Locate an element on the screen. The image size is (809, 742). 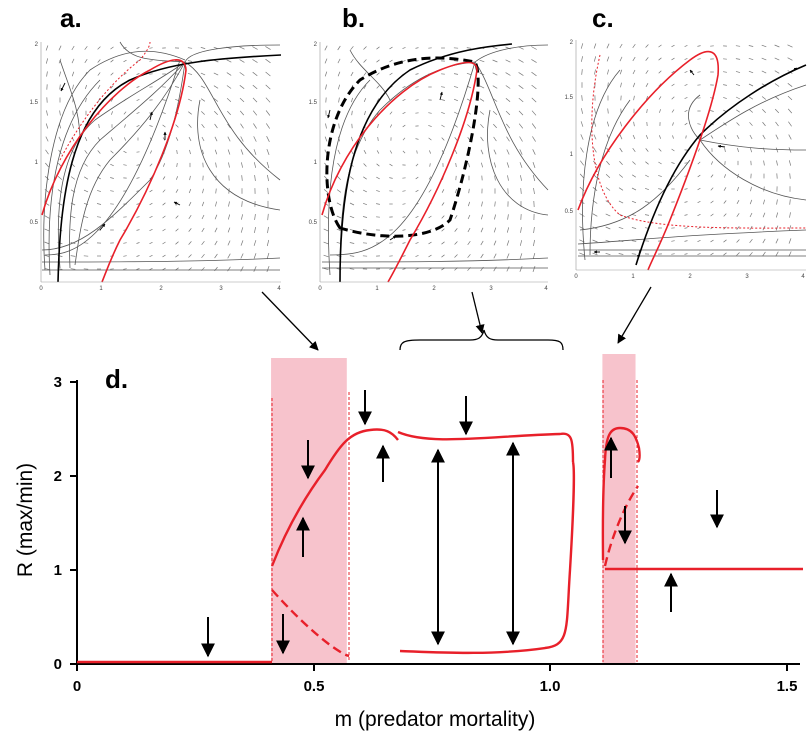
panel-a-xtick: 1 is located at coordinates (101, 289).